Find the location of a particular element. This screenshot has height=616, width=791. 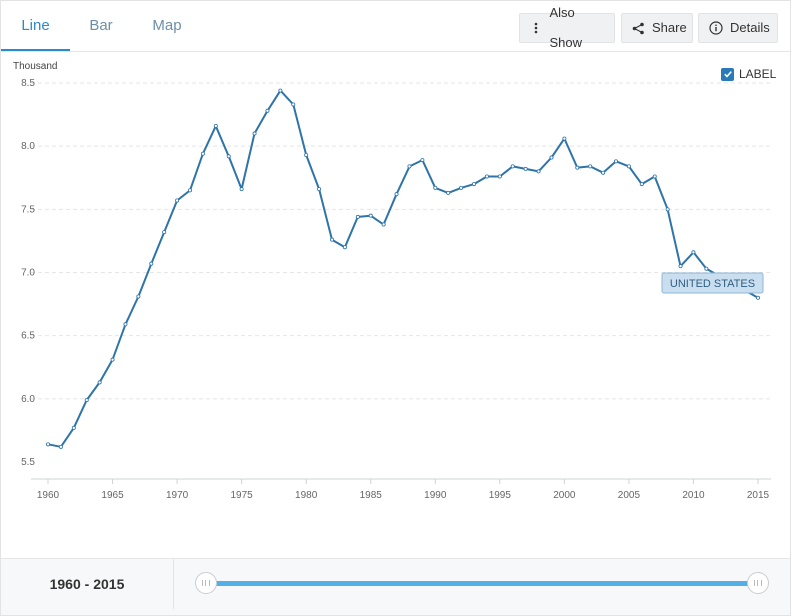

time-range-bar: 1960 - 2015 is located at coordinates (395, 586).